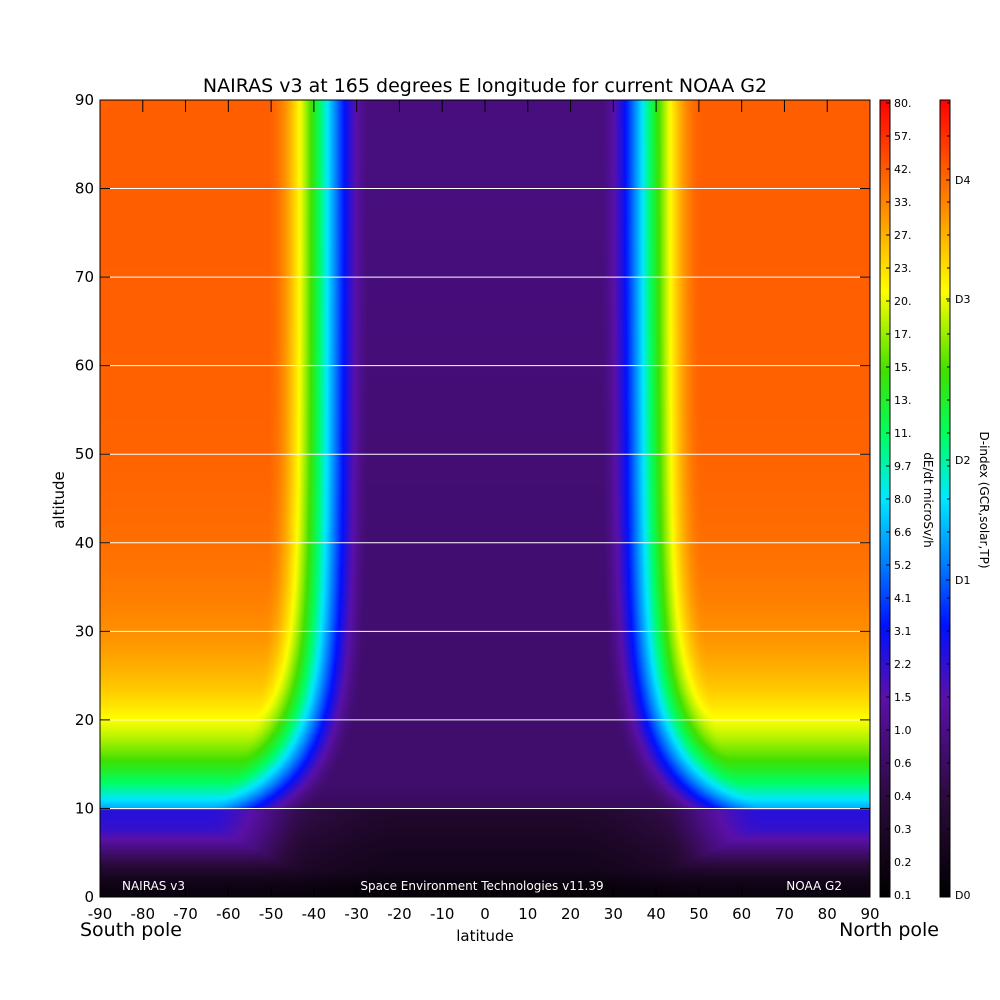  Describe the element at coordinates (984, 499) in the screenshot. I see `dindex-colorbar-label: D-index (GCR,solar,TP)` at that location.